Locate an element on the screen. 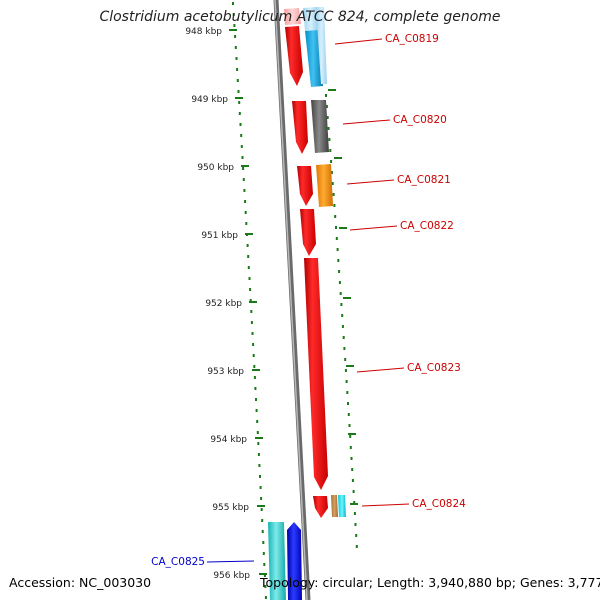 This screenshot has width=600, height=600. gene-ca-c0822-group is located at coordinates (308, 232).